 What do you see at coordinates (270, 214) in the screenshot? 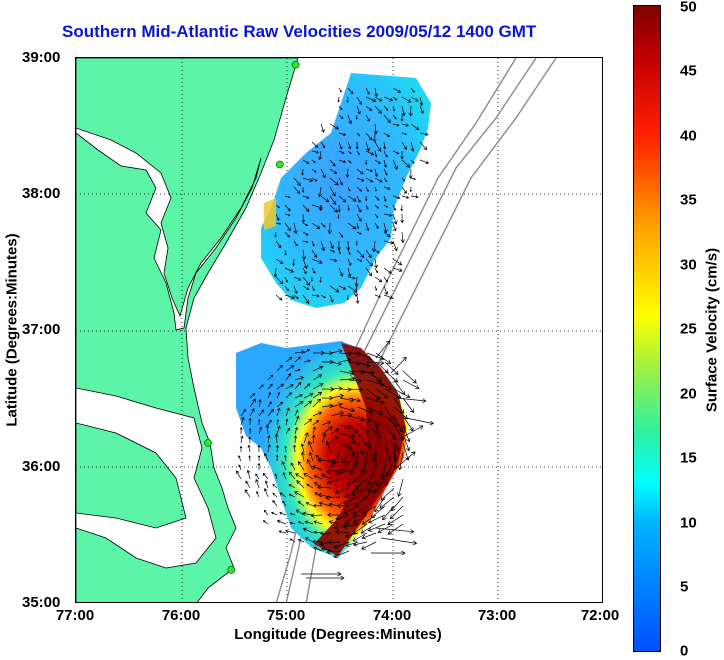
I see `north-yellow-patch` at bounding box center [270, 214].